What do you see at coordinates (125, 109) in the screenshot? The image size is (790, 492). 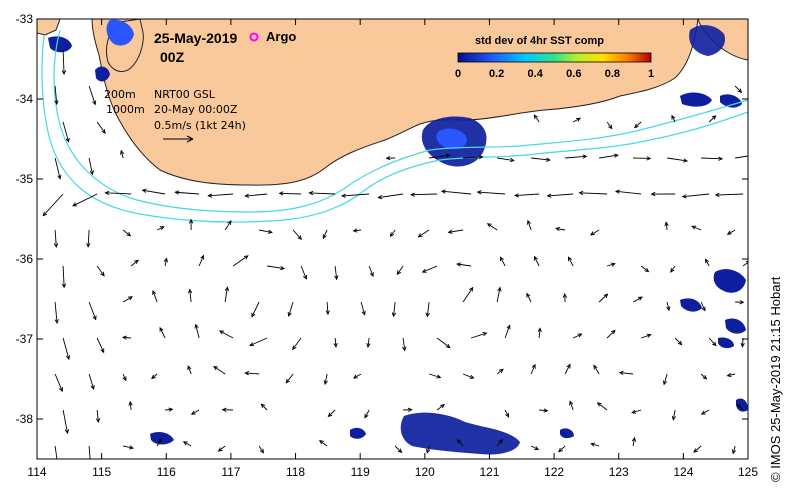 I see `depth-1000-label: 1000m` at bounding box center [125, 109].